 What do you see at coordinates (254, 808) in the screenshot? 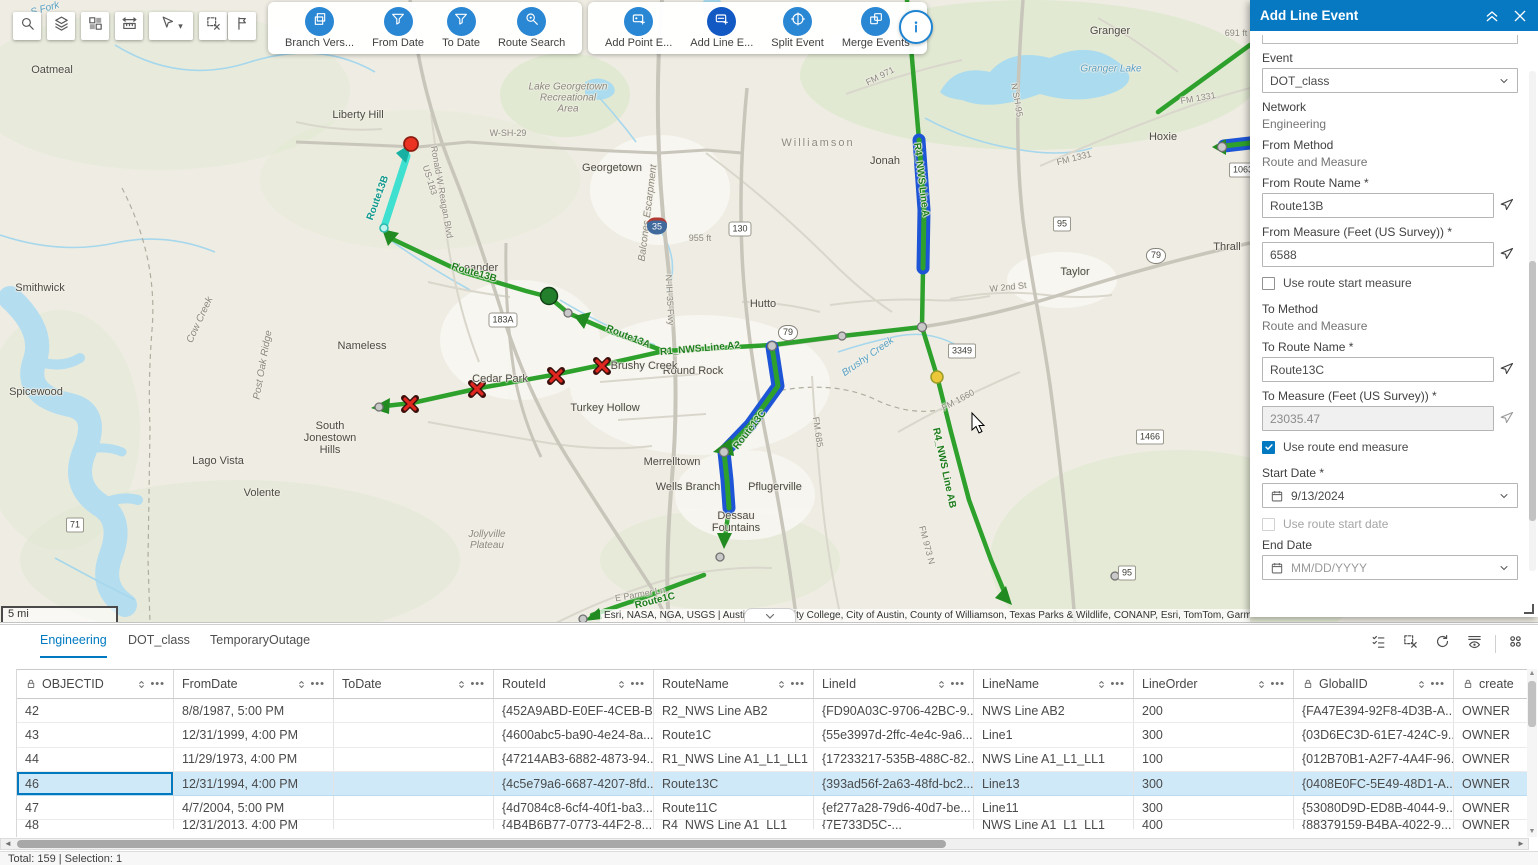
I see `cell-fromdate: 4/7/2004, 5:00 PM` at bounding box center [254, 808].